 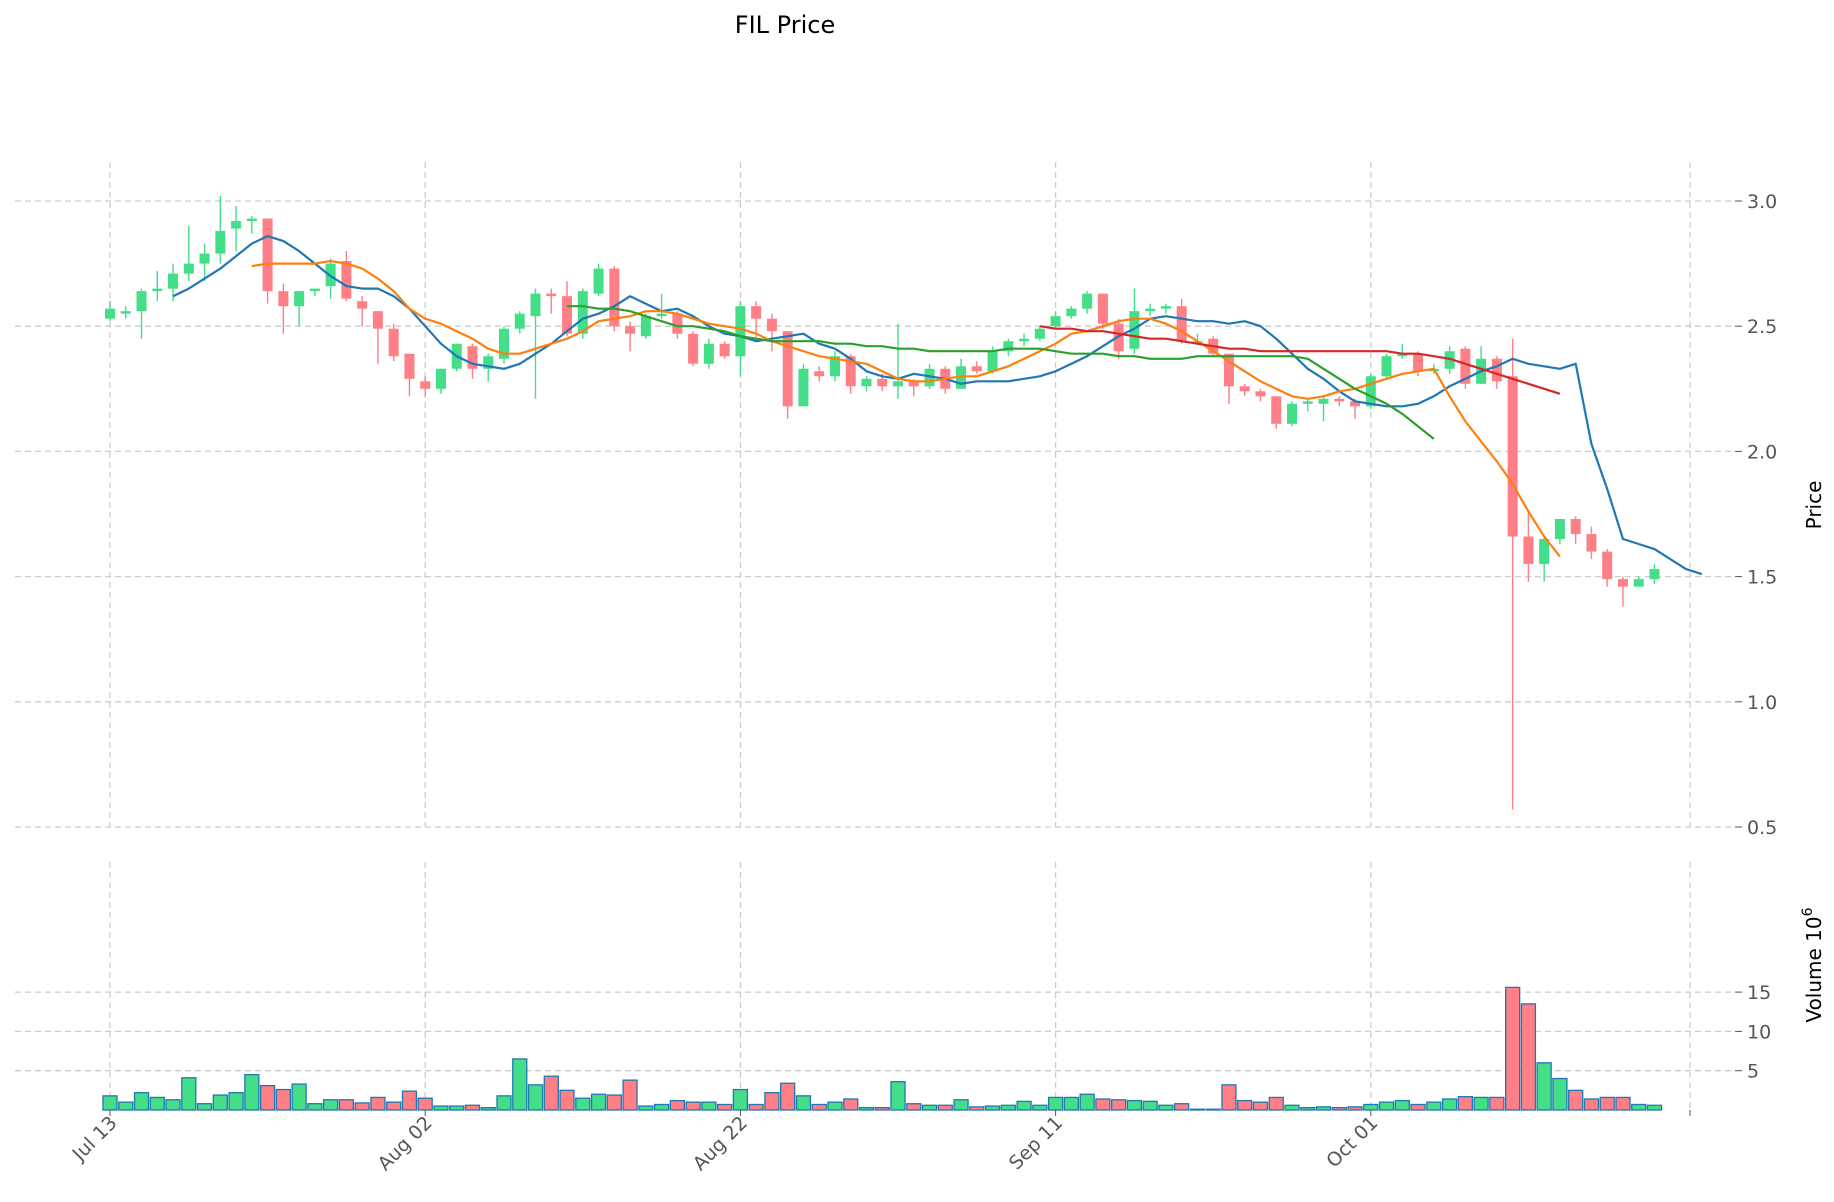 I want to click on price-tick-label: 0.5, so click(x=1762, y=828).